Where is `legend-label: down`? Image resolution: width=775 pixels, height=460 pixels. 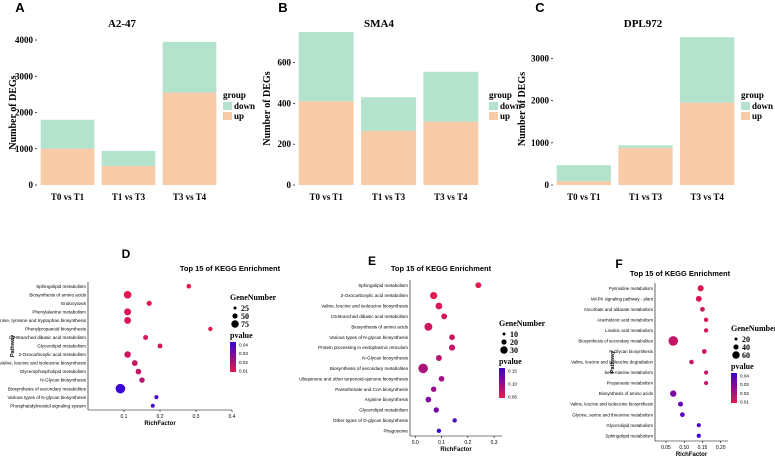
legend-label: down is located at coordinates (762, 106).